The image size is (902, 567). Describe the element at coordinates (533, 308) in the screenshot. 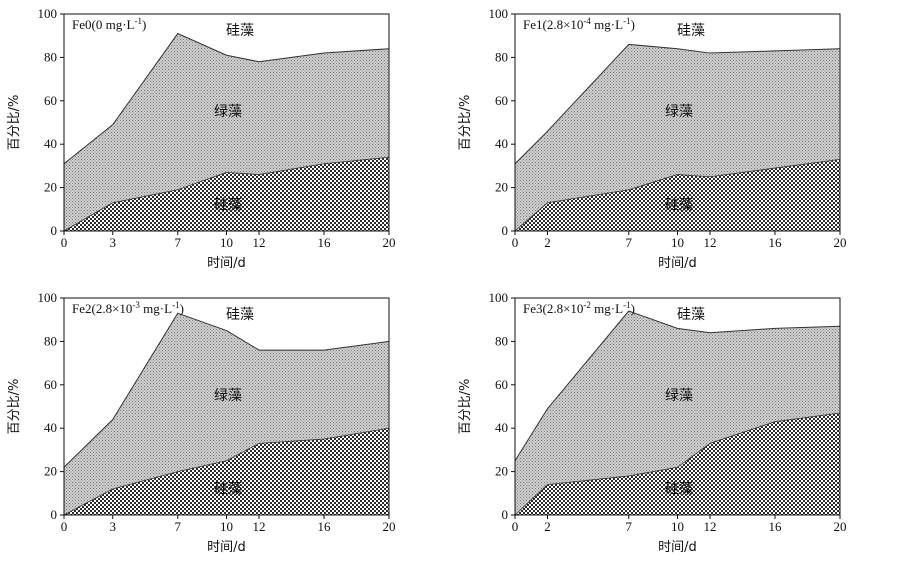

I see `panel-title-name: Fe3` at that location.